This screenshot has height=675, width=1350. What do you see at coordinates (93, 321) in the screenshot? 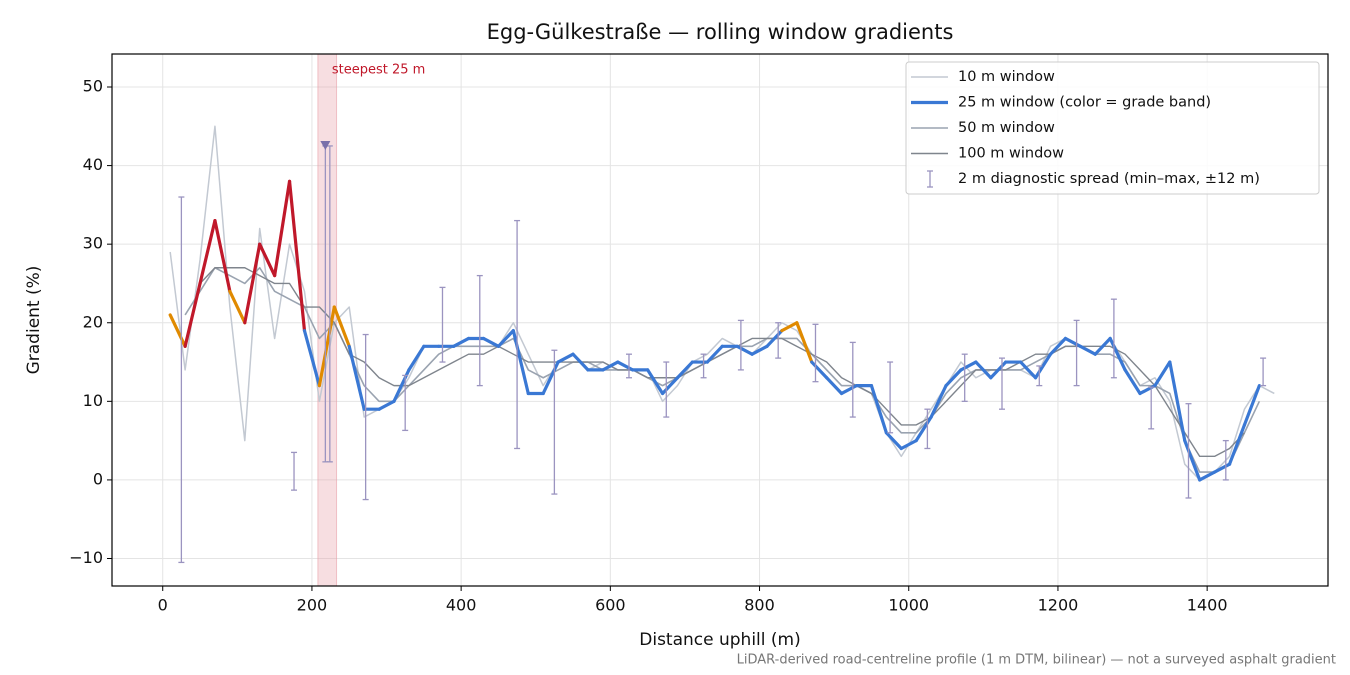
I see `y-tick-label: 20` at bounding box center [93, 321].